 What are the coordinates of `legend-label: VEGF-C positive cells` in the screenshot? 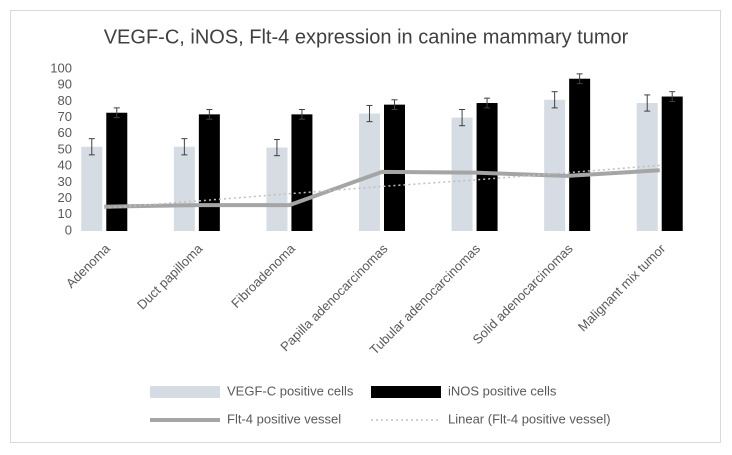 It's located at (290, 390).